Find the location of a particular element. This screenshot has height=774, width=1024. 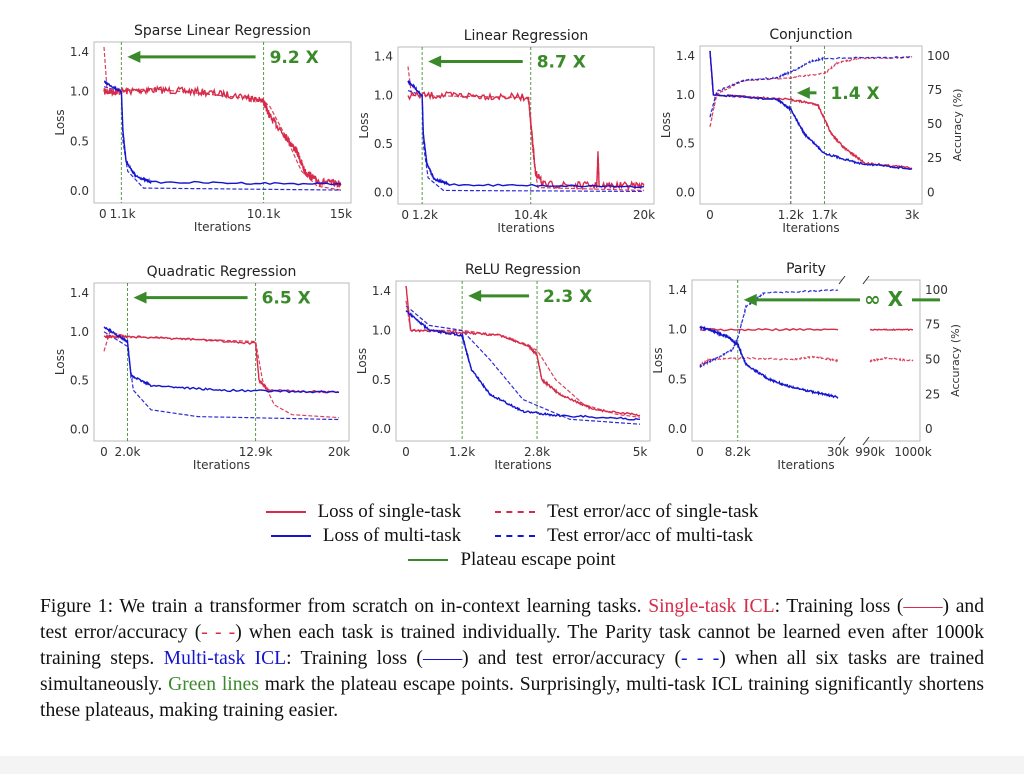

legend-label: Plateau escape point is located at coordinates (538, 559).